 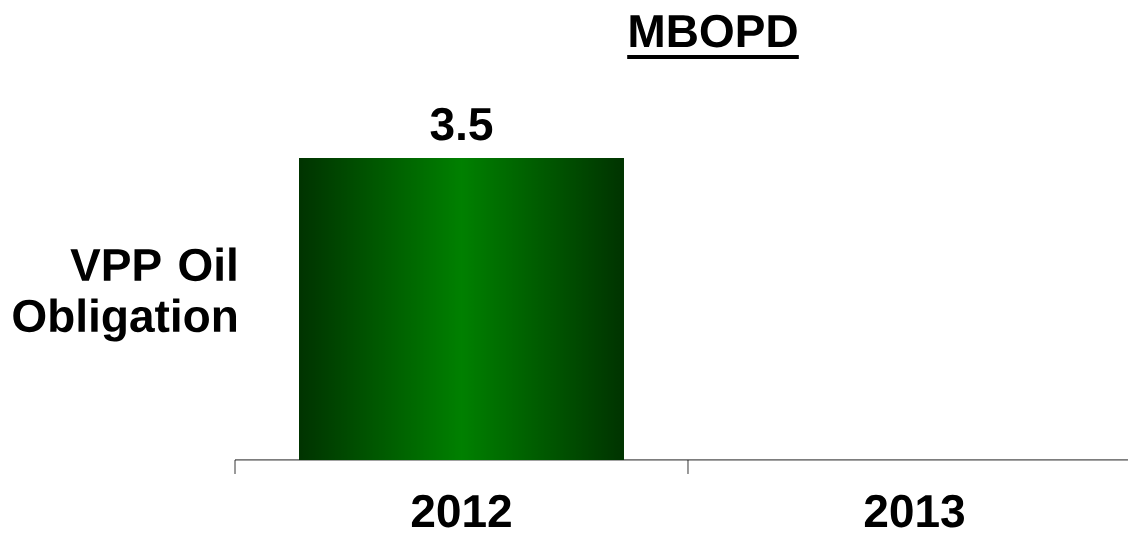 I want to click on chart-title: MBOPD, so click(x=713, y=31).